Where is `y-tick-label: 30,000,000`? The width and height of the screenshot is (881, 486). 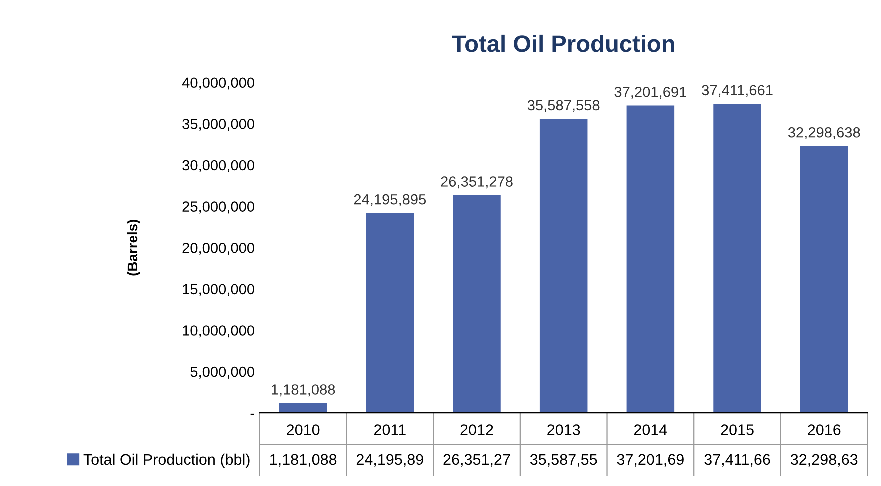 y-tick-label: 30,000,000 is located at coordinates (218, 166).